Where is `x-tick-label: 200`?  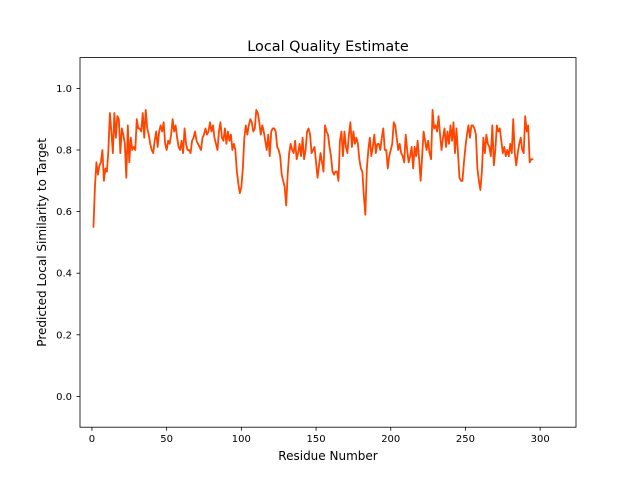 x-tick-label: 200 is located at coordinates (390, 439).